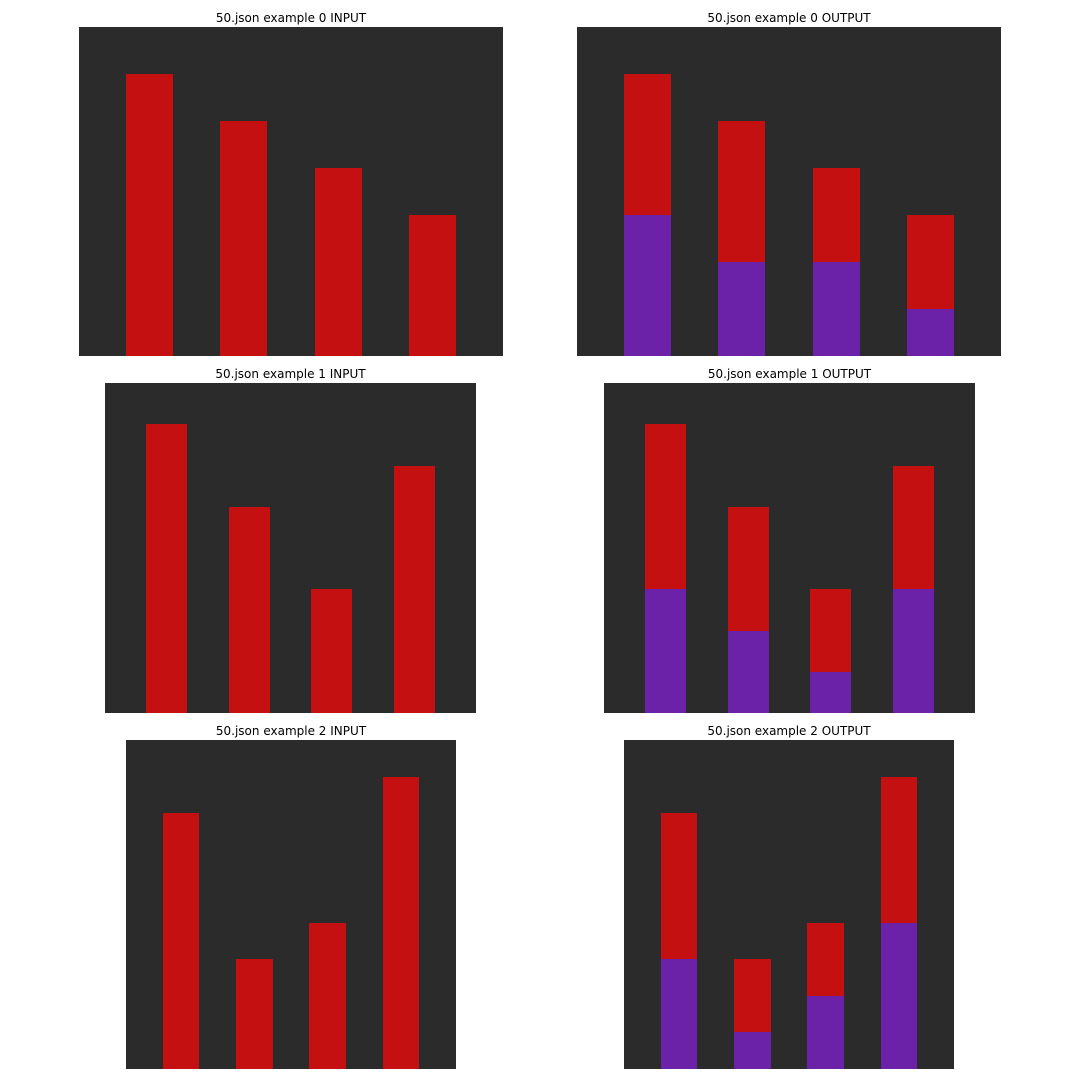 This screenshot has width=1080, height=1080. Describe the element at coordinates (789, 18) in the screenshot. I see `panel-title: 50.json example 0 OUTPUT` at that location.